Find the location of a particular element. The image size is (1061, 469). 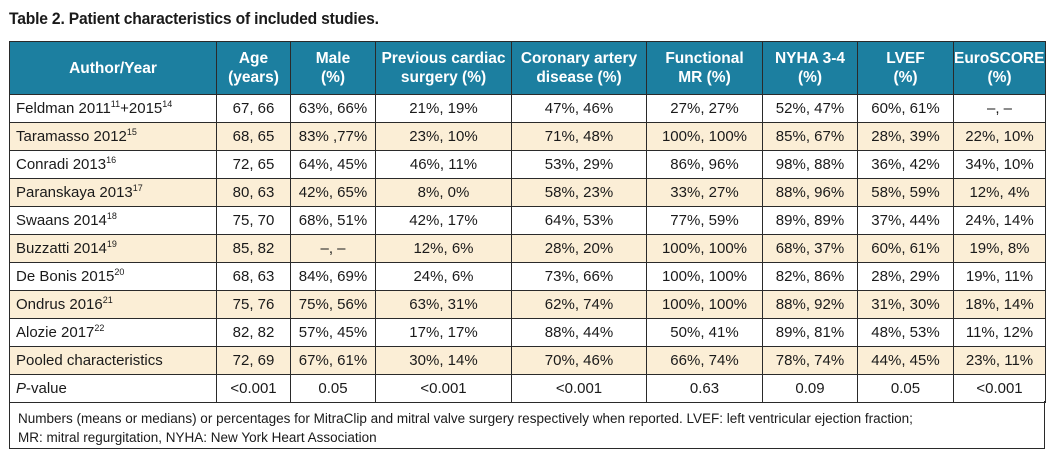

previous-surgery-cell: 8%, 0% is located at coordinates (443, 192).